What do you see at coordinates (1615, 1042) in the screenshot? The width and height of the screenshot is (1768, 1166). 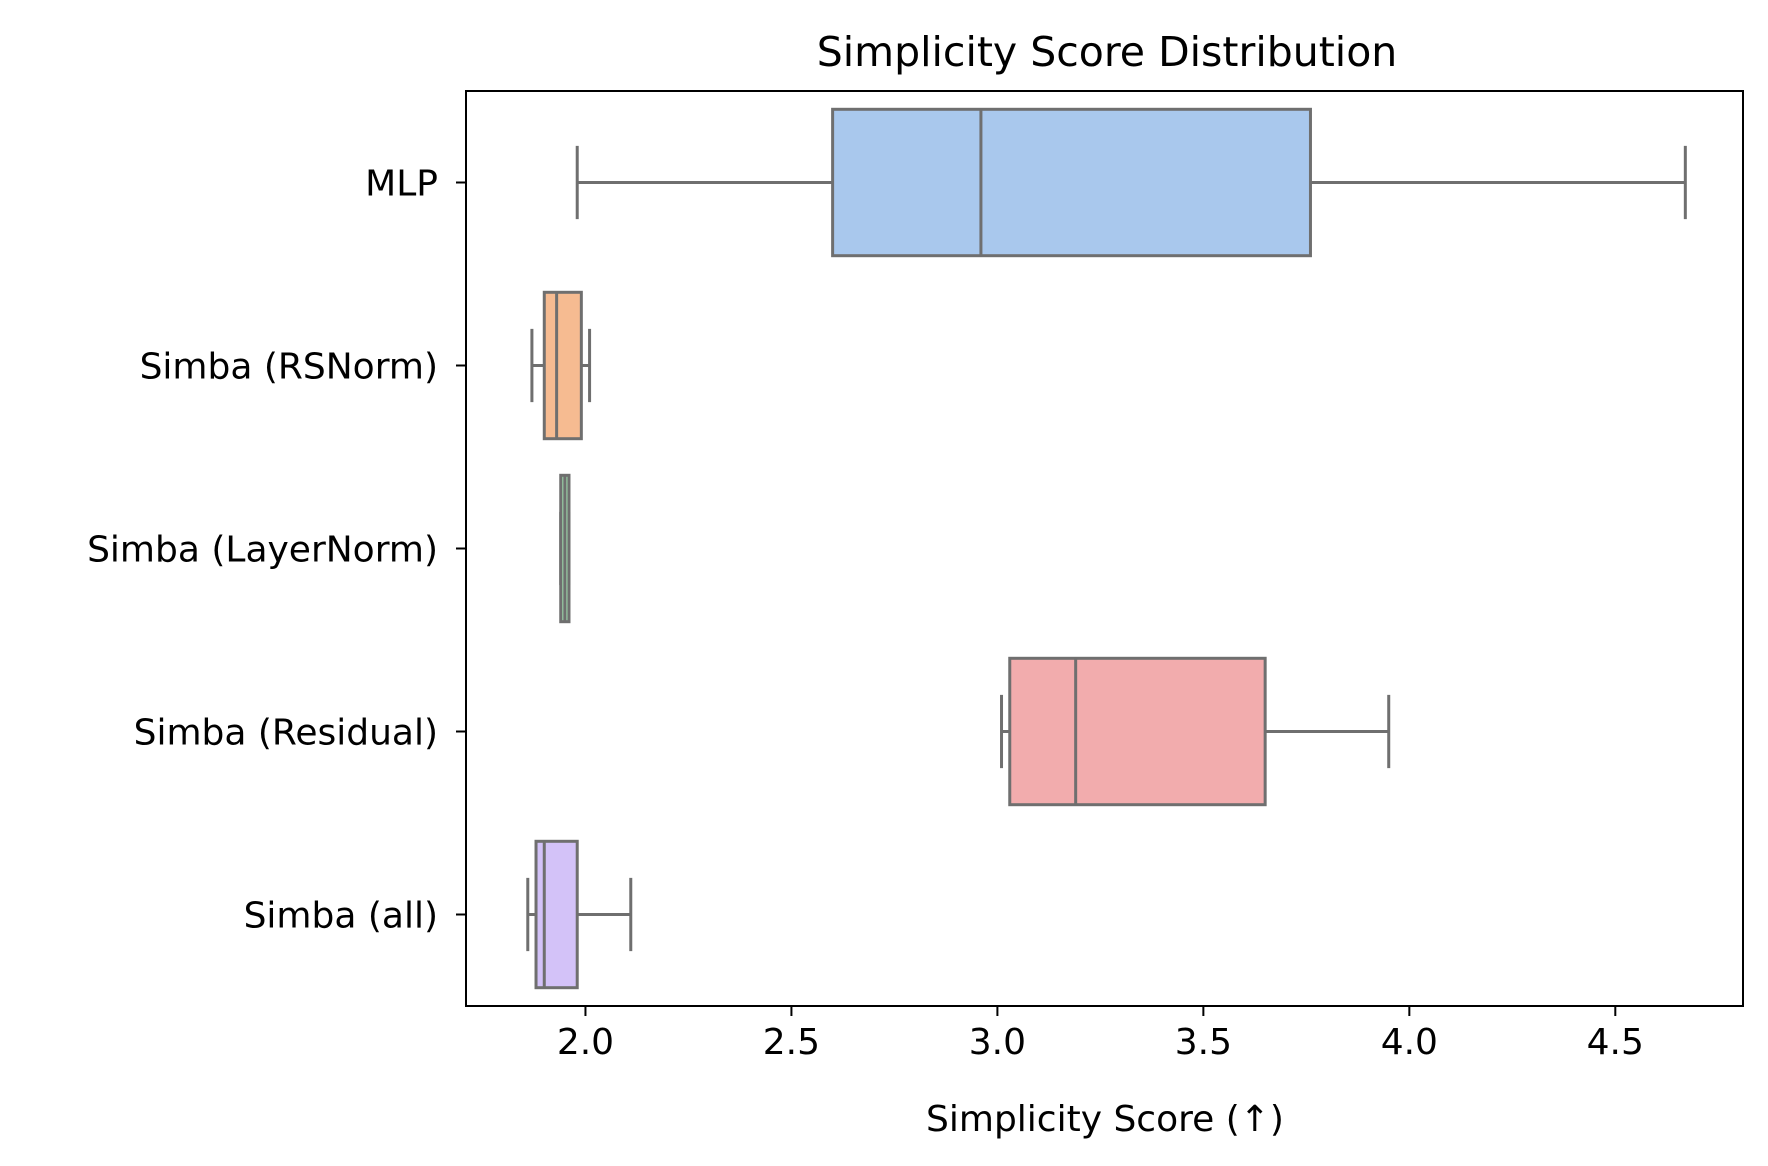 I see `x-tick-label: 4.5` at bounding box center [1615, 1042].